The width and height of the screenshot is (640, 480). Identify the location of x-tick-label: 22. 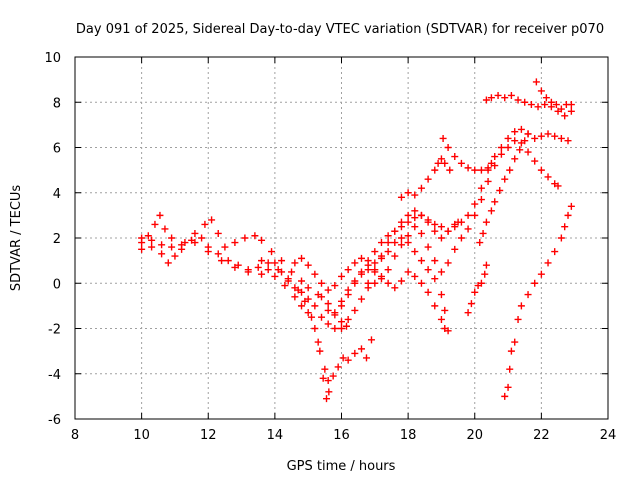
(541, 435).